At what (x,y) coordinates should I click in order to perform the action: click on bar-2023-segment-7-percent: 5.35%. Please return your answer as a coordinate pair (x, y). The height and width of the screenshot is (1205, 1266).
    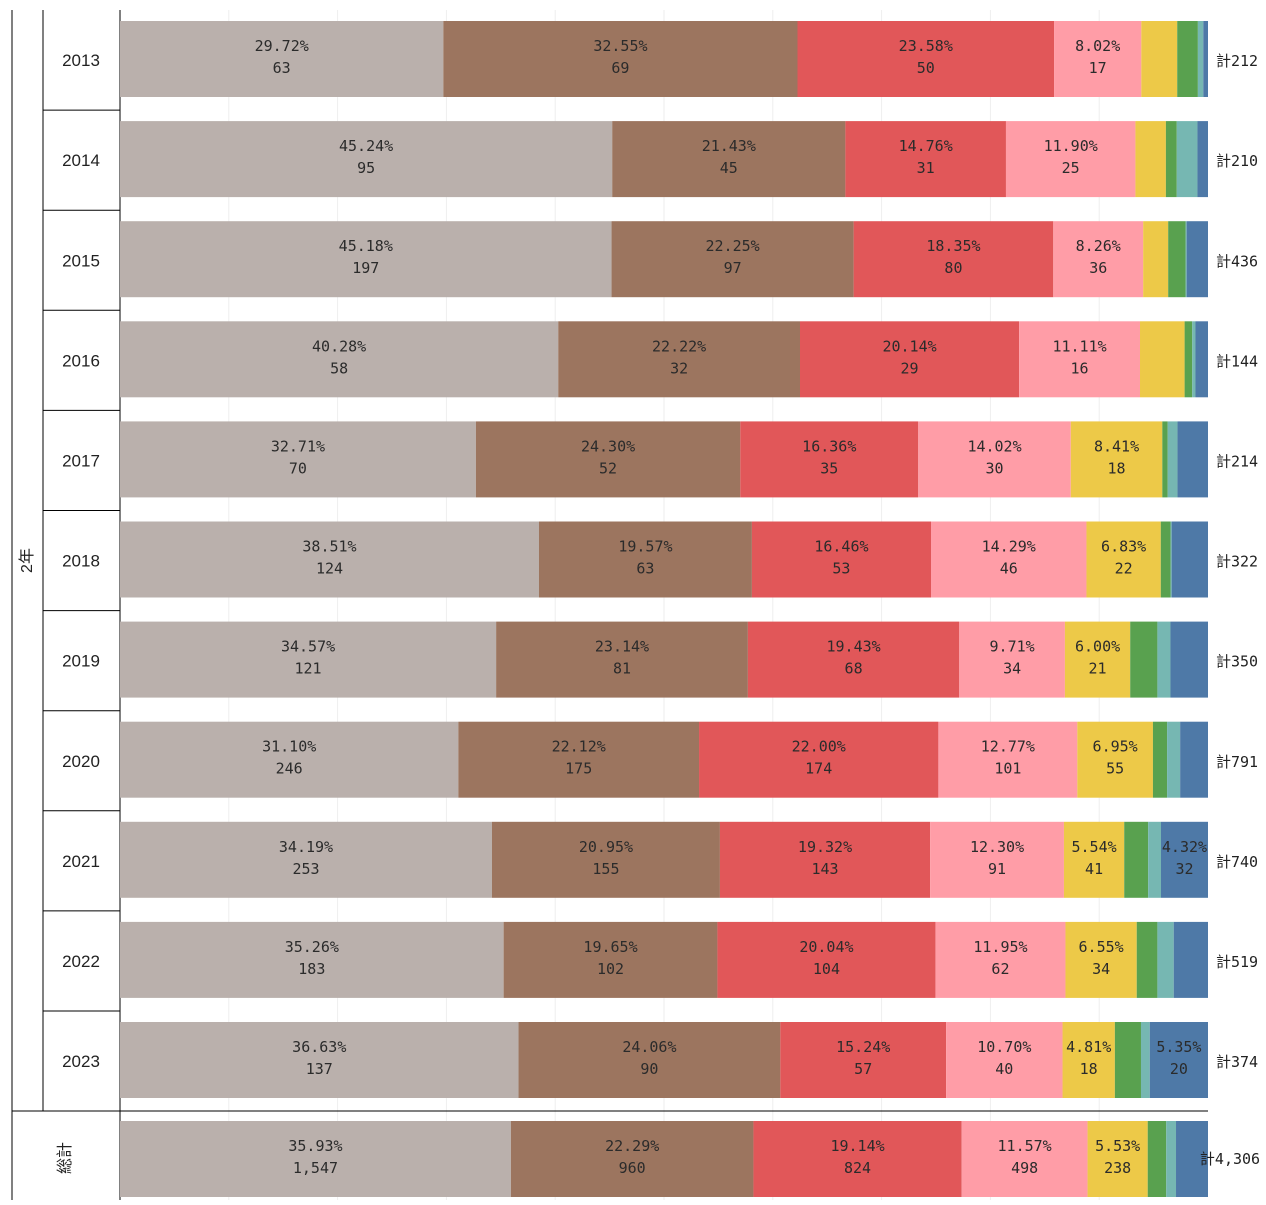
    Looking at the image, I should click on (1178, 1047).